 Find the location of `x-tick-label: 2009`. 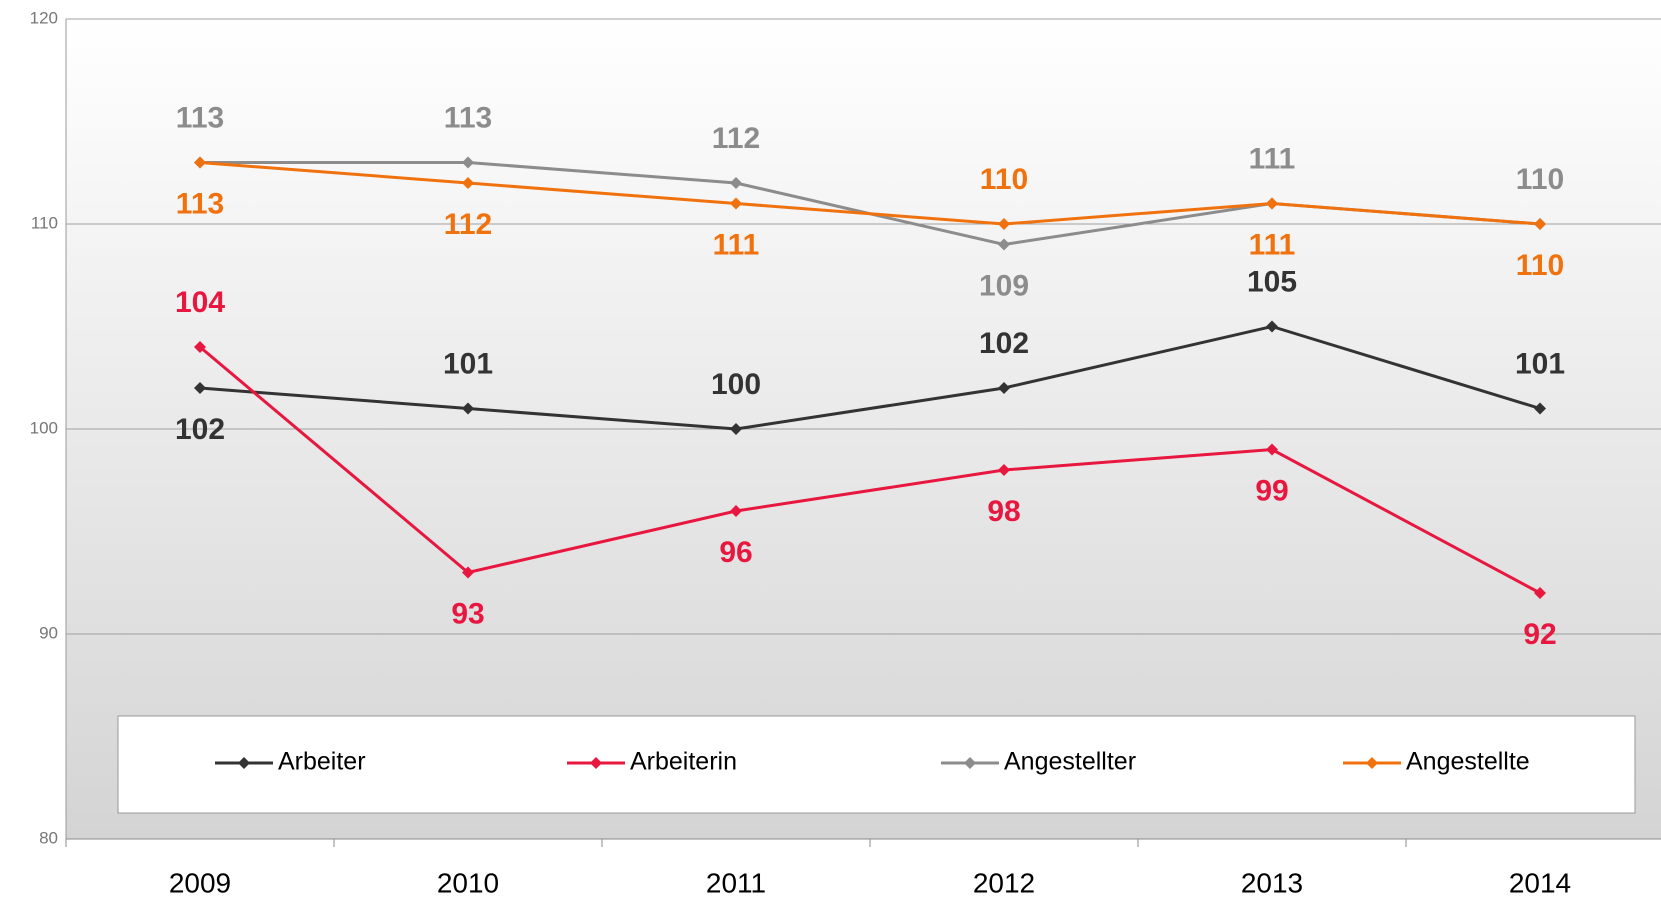

x-tick-label: 2009 is located at coordinates (200, 882).